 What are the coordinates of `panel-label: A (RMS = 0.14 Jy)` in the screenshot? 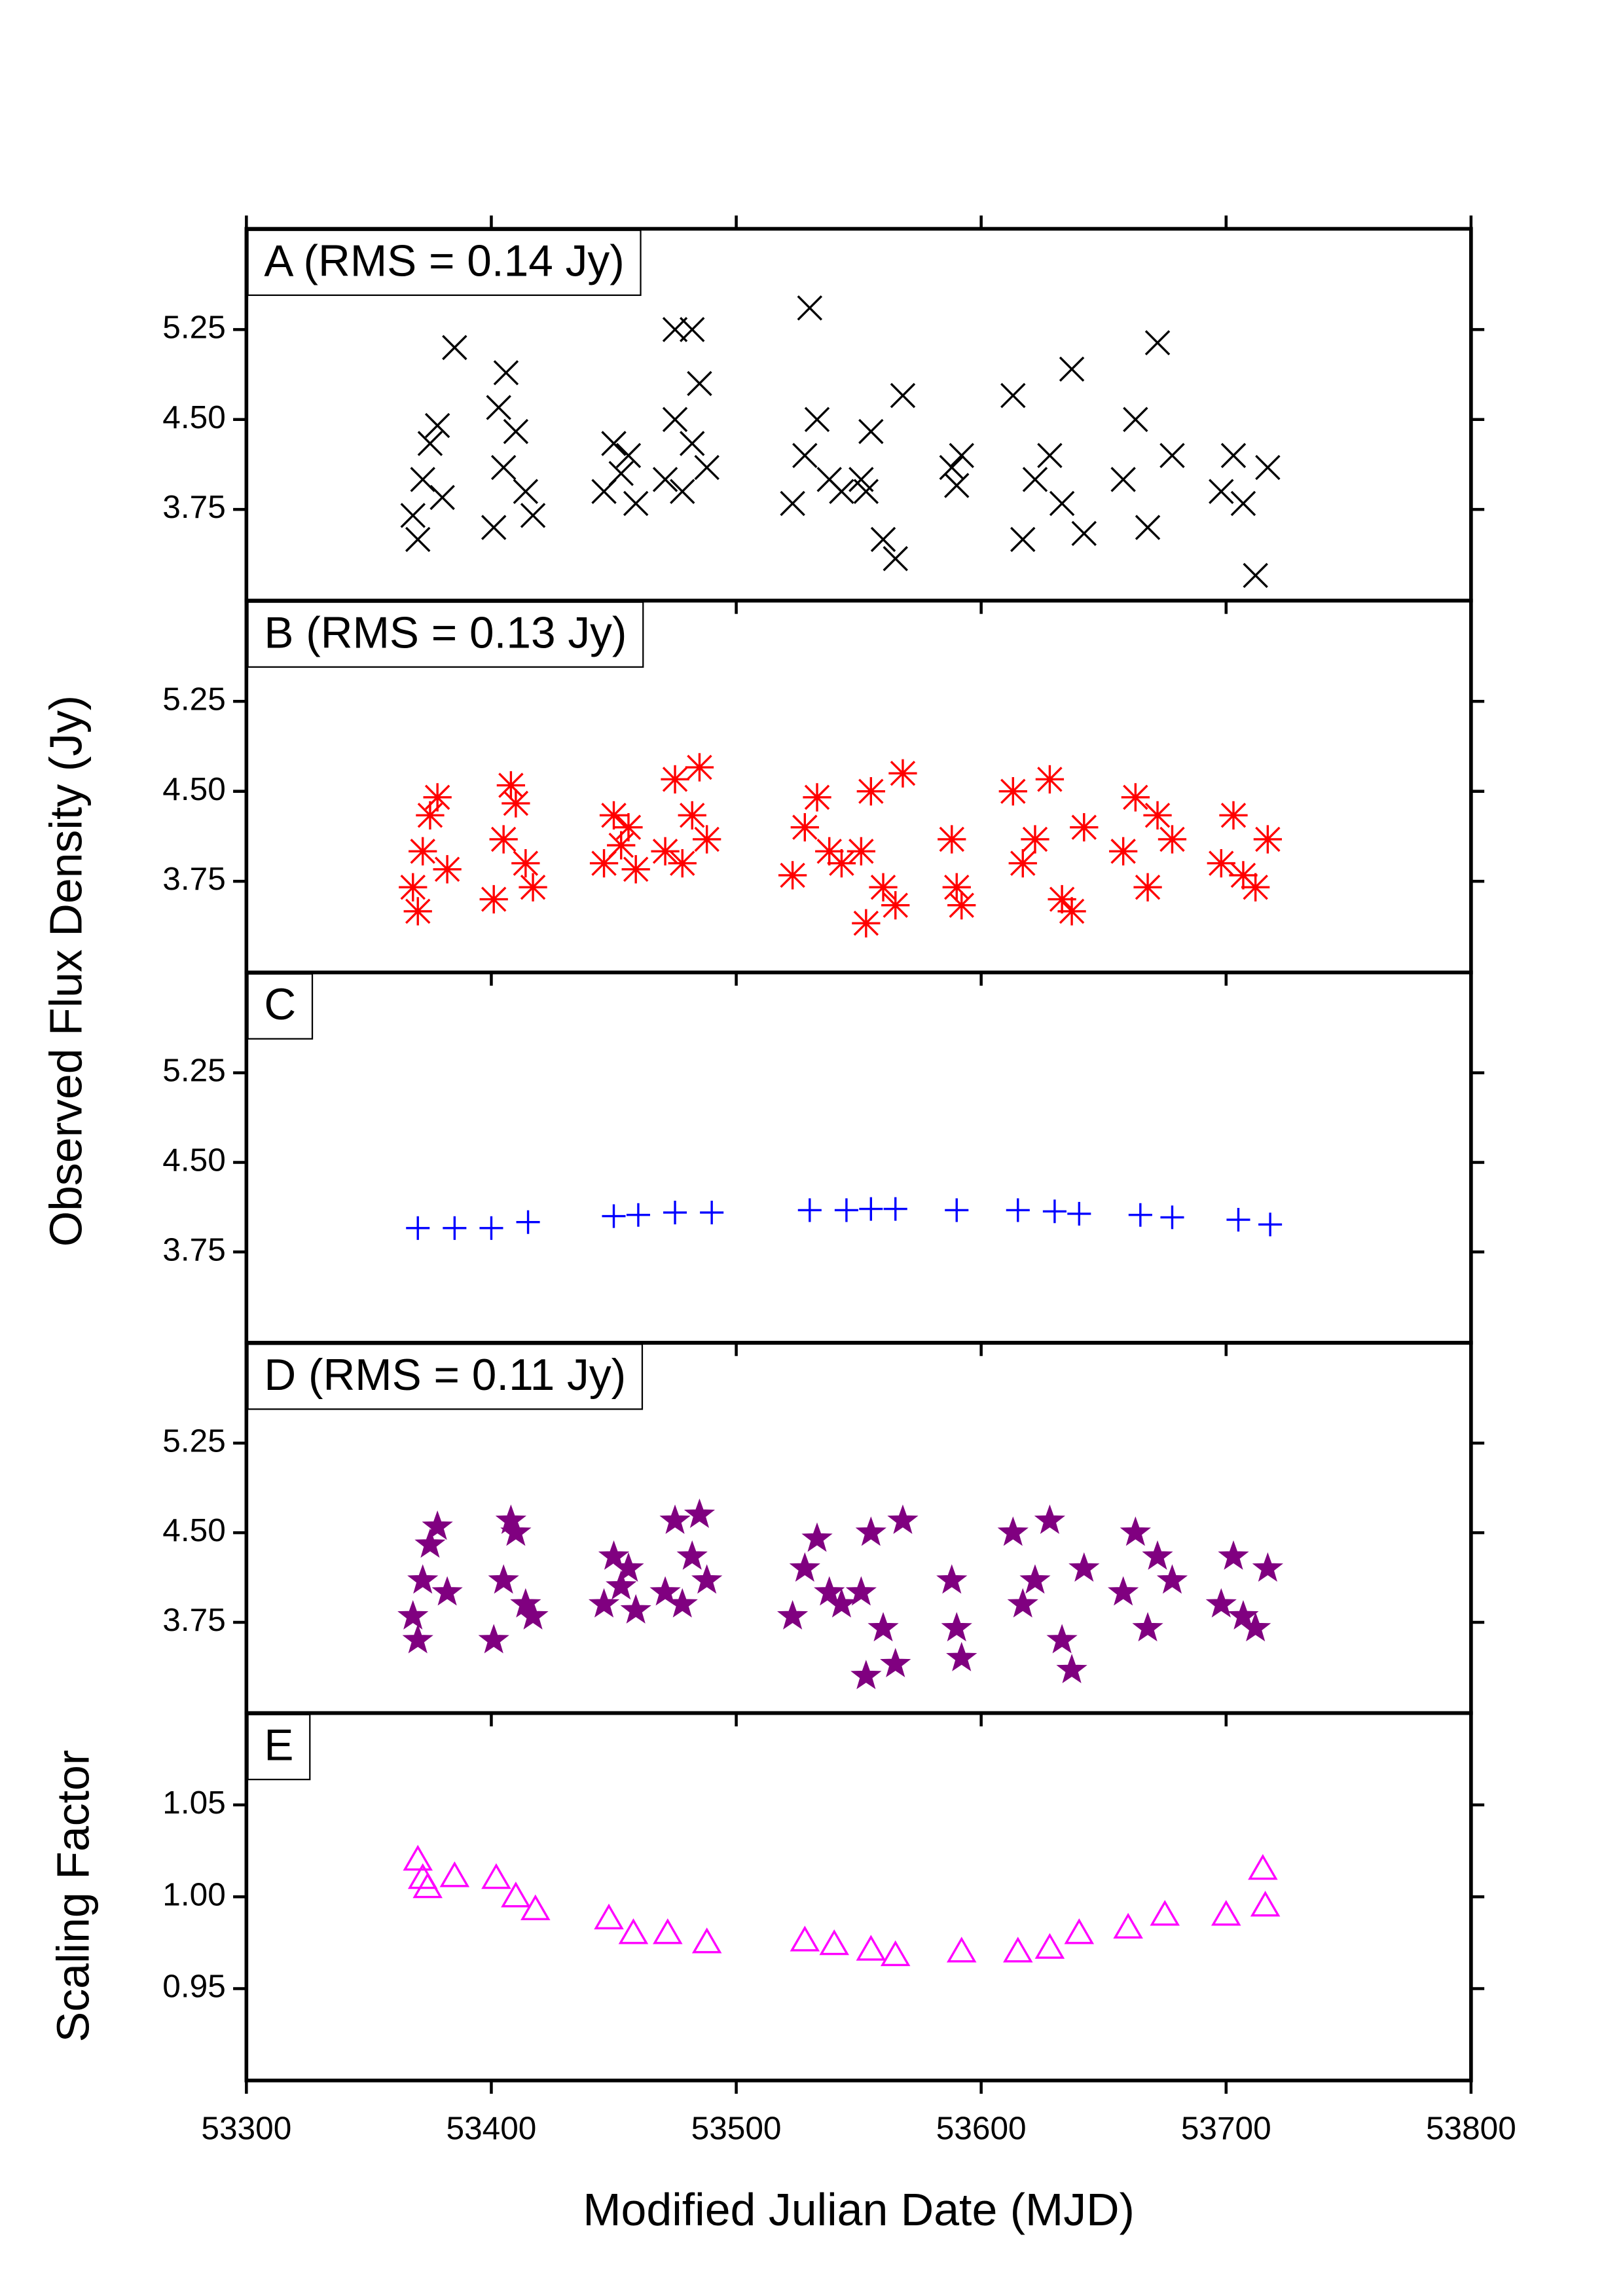 It's located at (444, 260).